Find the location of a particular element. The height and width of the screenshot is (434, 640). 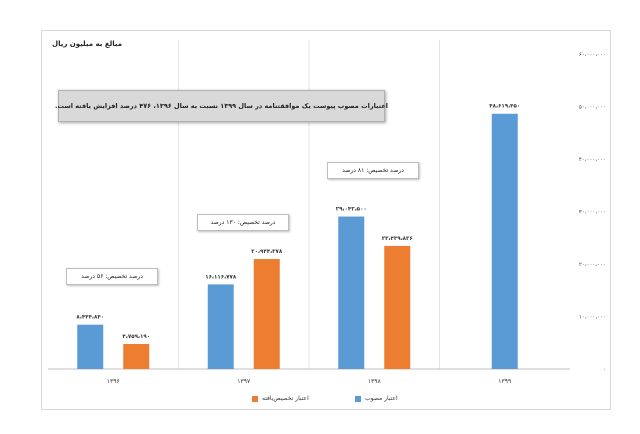

x-tick-label: ۱۳۹۸ is located at coordinates (375, 381).